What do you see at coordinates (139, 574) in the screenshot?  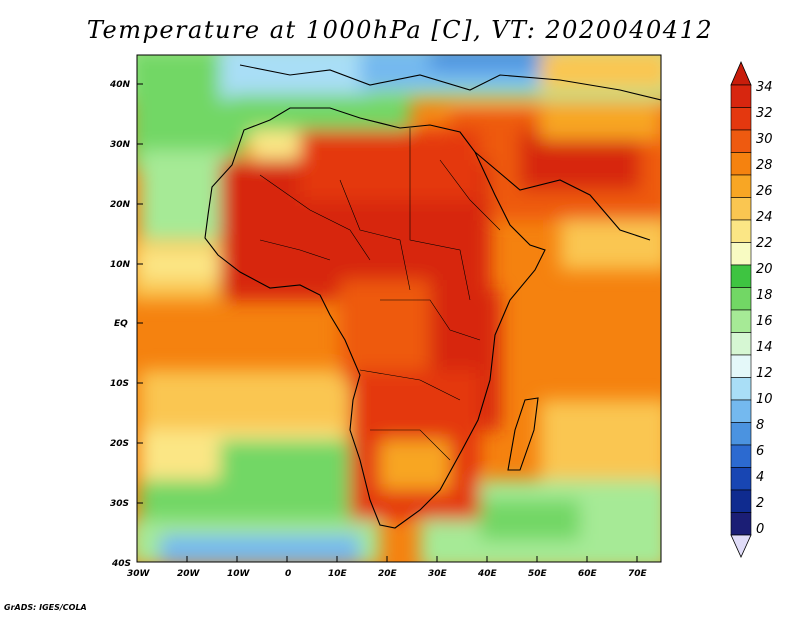 I see `lon-tick-label: 30W` at bounding box center [139, 574].